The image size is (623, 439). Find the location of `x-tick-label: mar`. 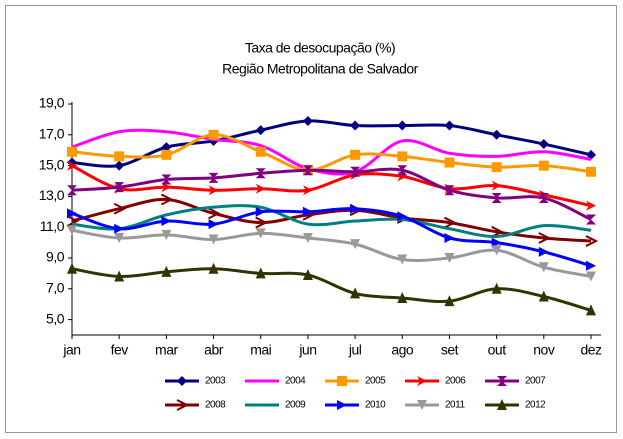

x-tick-label: mar is located at coordinates (166, 350).